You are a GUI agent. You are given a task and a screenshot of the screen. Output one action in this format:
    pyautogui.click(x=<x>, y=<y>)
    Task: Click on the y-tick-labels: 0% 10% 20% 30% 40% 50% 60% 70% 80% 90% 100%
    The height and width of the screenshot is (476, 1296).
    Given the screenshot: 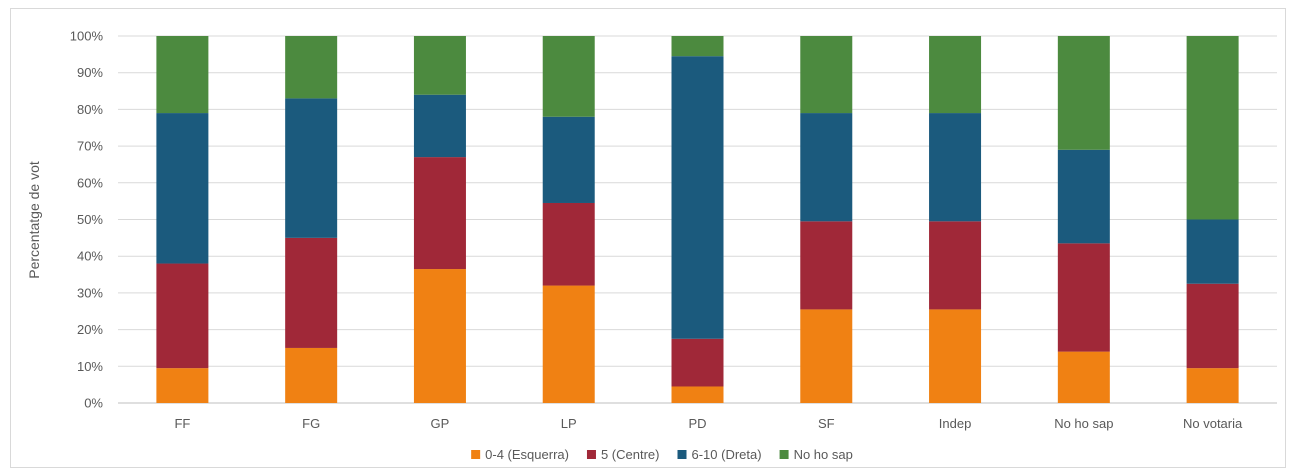 What is the action you would take?
    pyautogui.click(x=87, y=220)
    